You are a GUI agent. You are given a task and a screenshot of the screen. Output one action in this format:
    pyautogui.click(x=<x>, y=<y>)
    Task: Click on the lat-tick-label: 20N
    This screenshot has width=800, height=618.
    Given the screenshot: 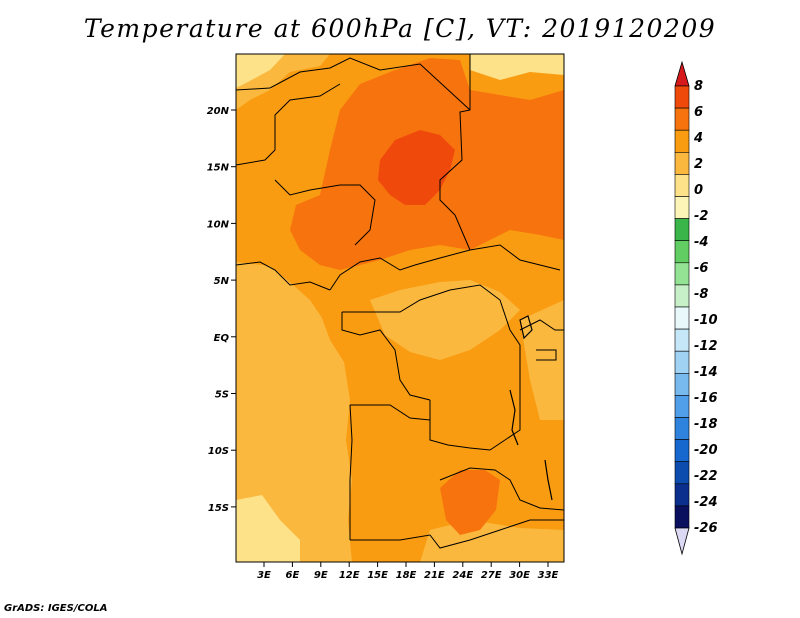 What is the action you would take?
    pyautogui.click(x=218, y=111)
    